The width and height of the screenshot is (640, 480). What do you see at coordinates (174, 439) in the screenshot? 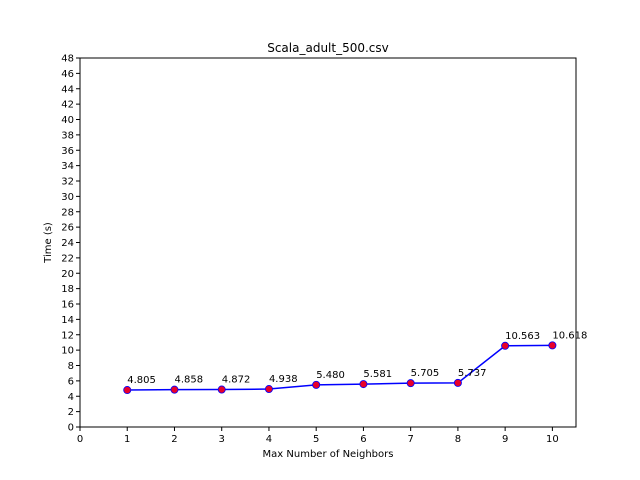
I see `x-tick-label: 2` at bounding box center [174, 439].